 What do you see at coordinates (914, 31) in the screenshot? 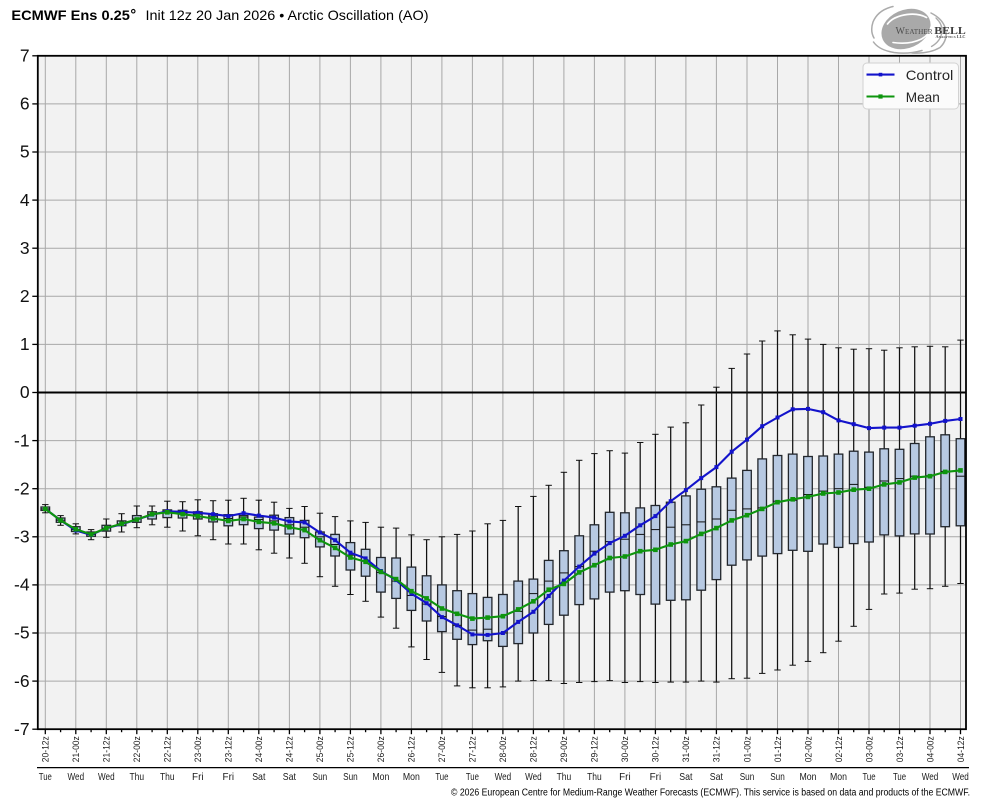
I see `svg-text: WEATHER` at bounding box center [914, 31].